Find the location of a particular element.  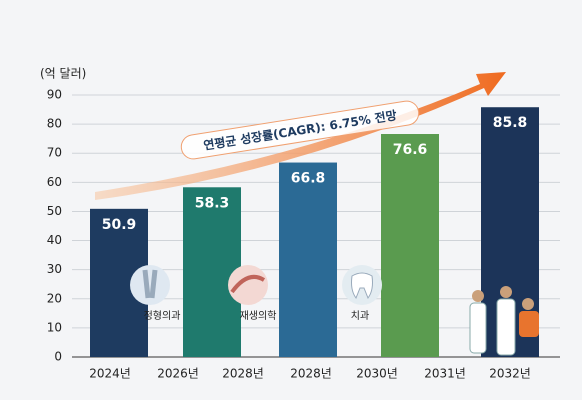

x-tick-label: 2030년 is located at coordinates (377, 374).